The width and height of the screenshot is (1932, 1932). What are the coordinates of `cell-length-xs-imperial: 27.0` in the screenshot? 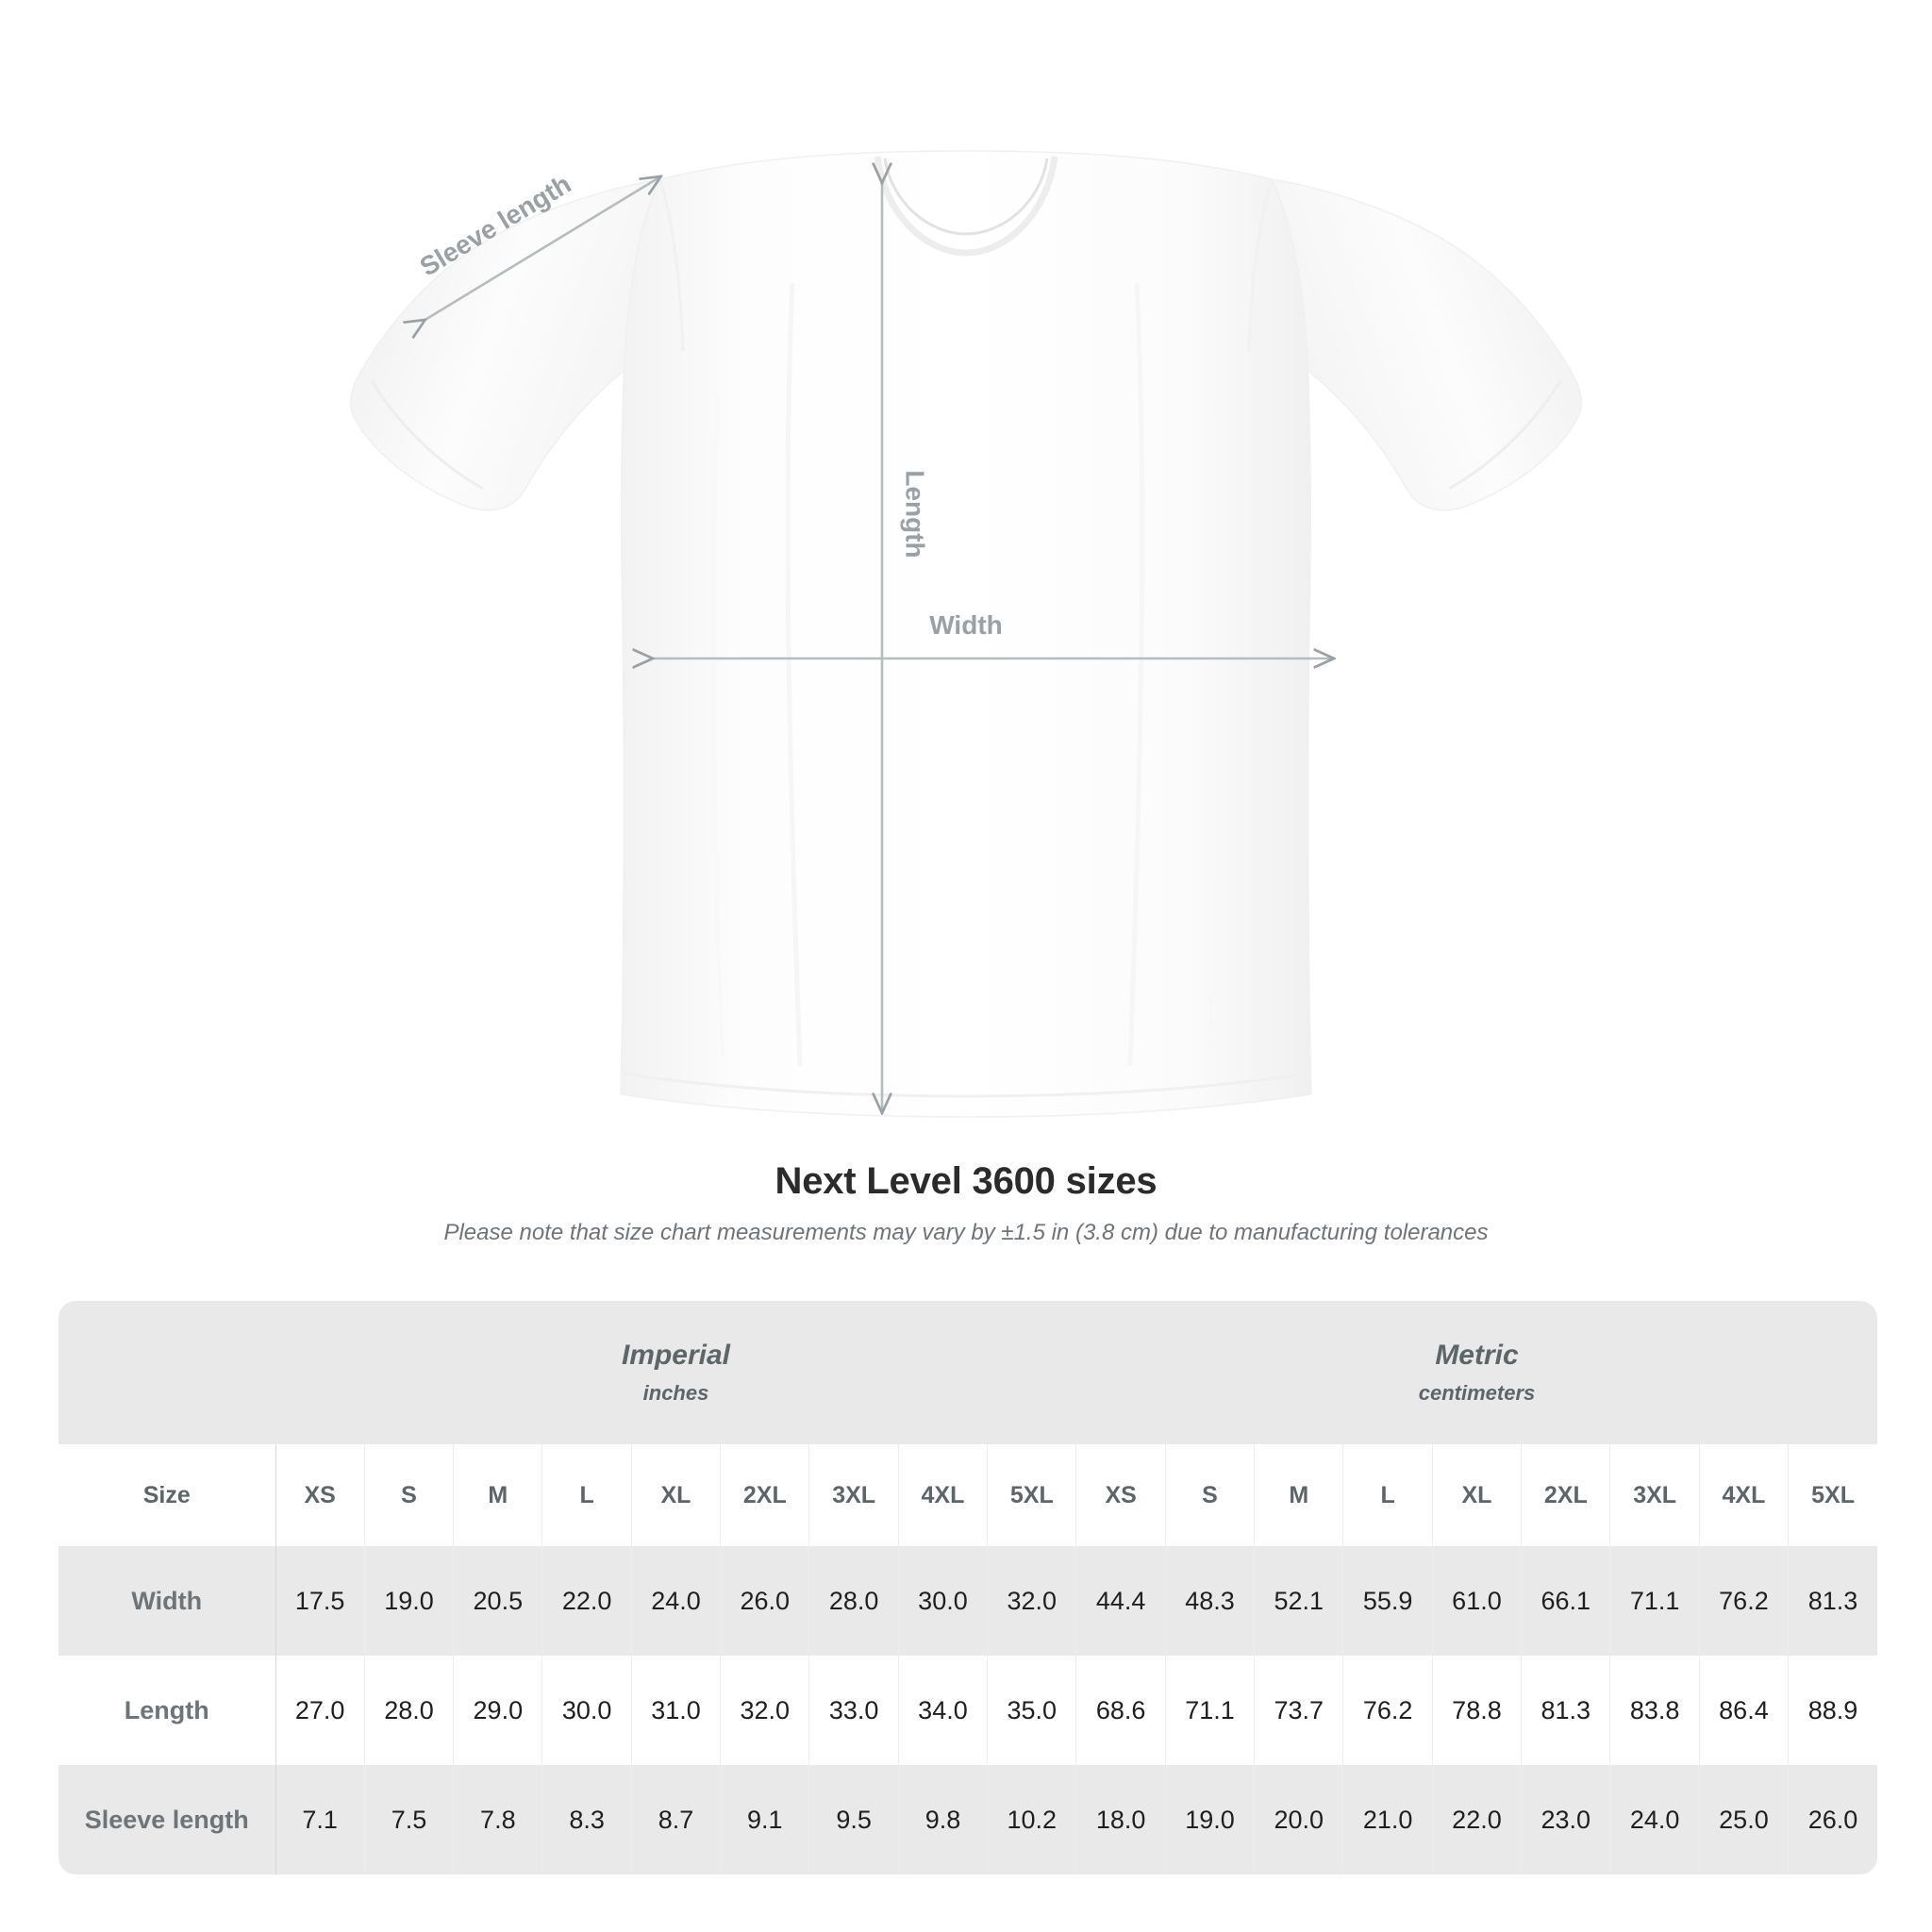 It's located at (320, 1711).